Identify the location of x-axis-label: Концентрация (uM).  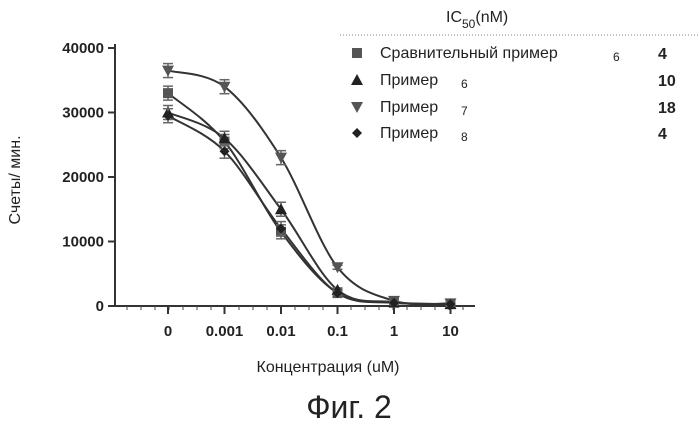
(328, 367).